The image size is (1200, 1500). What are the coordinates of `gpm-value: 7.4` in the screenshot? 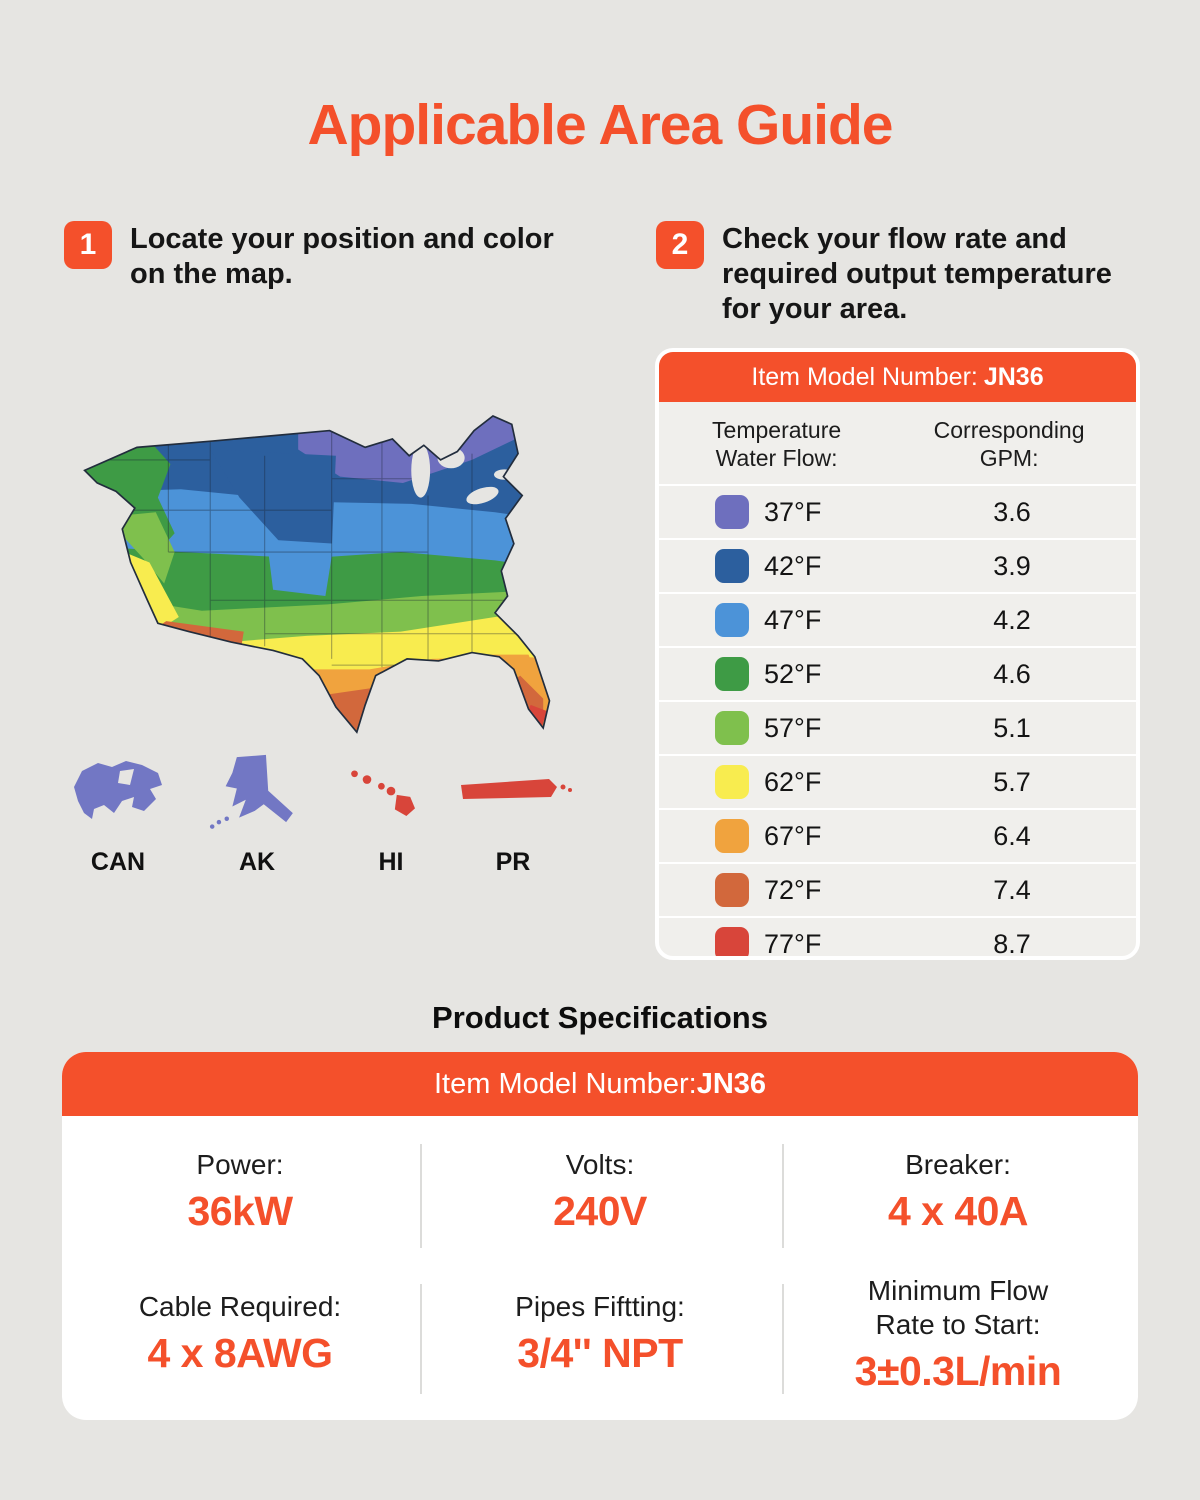 It's located at (1012, 889).